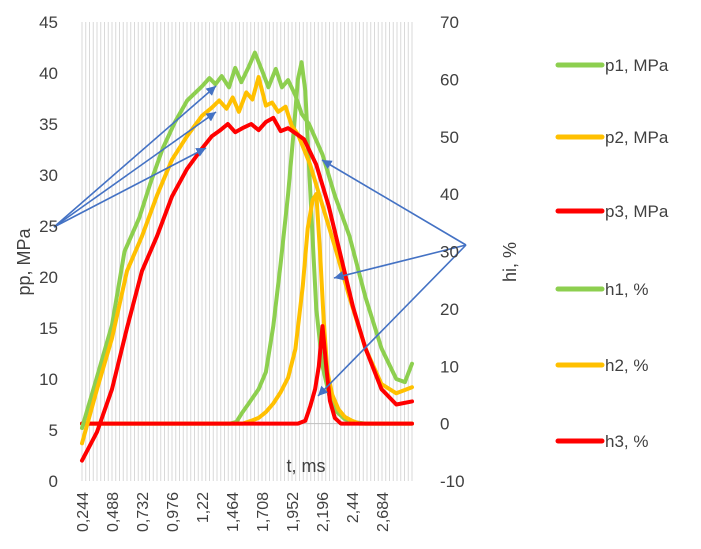 This screenshot has height=549, width=701. Describe the element at coordinates (48, 175) in the screenshot. I see `y-left-tick-label: 30` at that location.